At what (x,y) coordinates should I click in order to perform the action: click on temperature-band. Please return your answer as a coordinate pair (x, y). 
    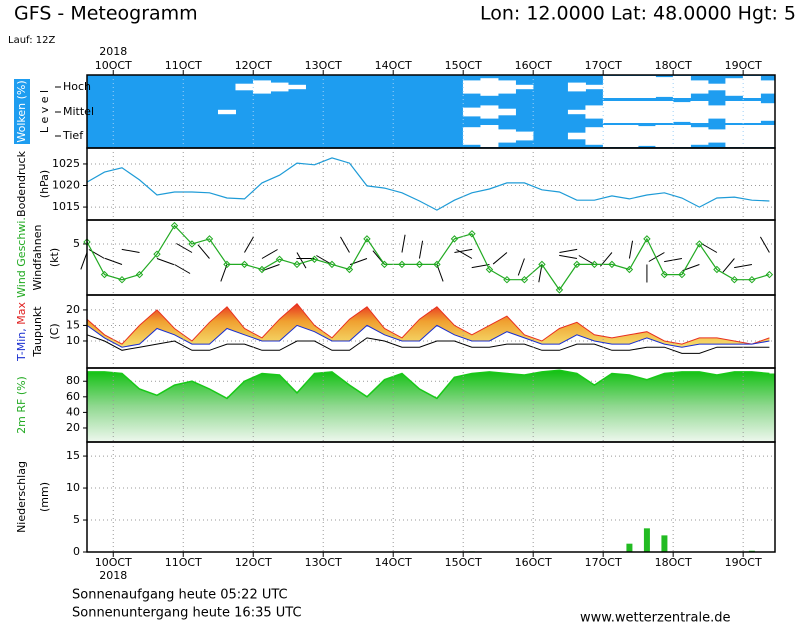
    Looking at the image, I should click on (428, 325).